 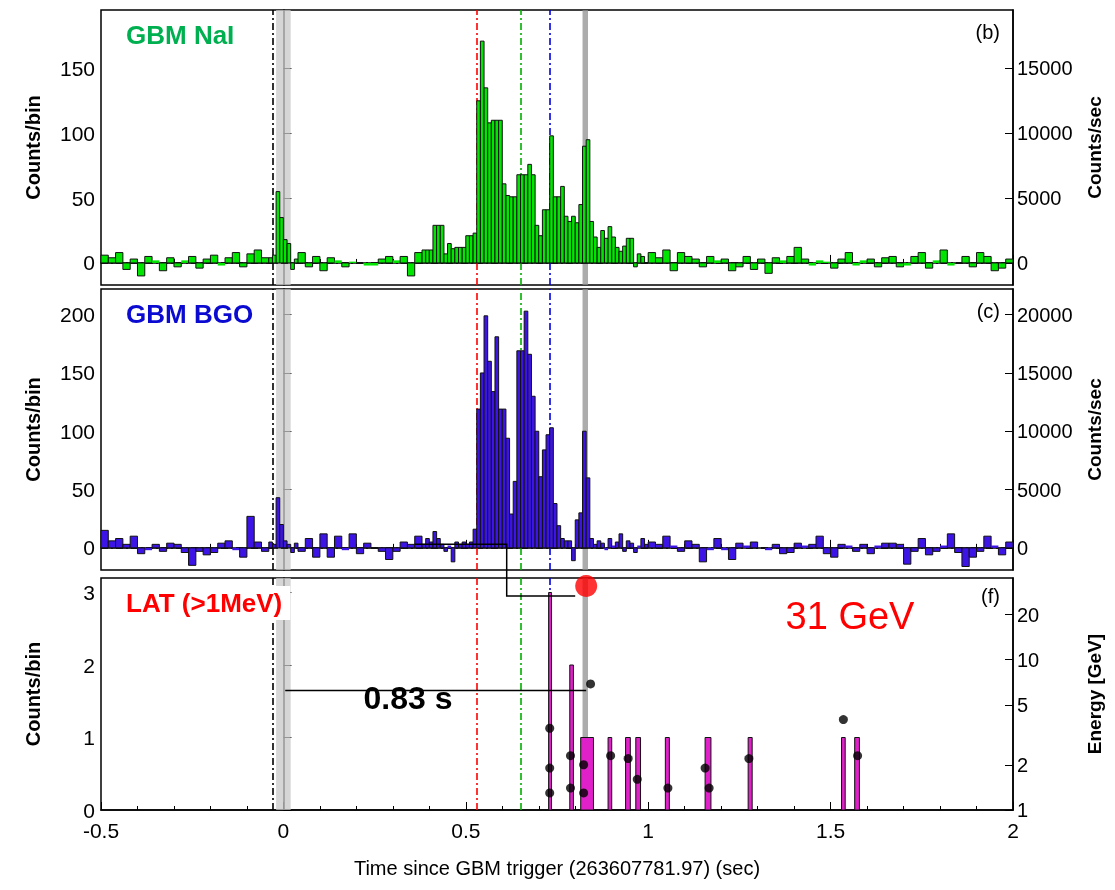 What do you see at coordinates (1023, 704) in the screenshot?
I see `y2-tick-label: 5` at bounding box center [1023, 704].